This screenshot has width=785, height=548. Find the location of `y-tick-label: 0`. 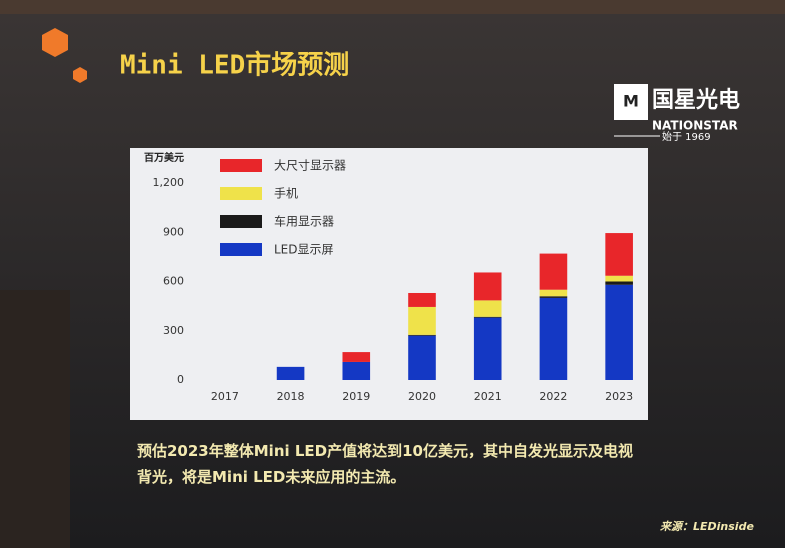

y-tick-label: 0 is located at coordinates (180, 379).